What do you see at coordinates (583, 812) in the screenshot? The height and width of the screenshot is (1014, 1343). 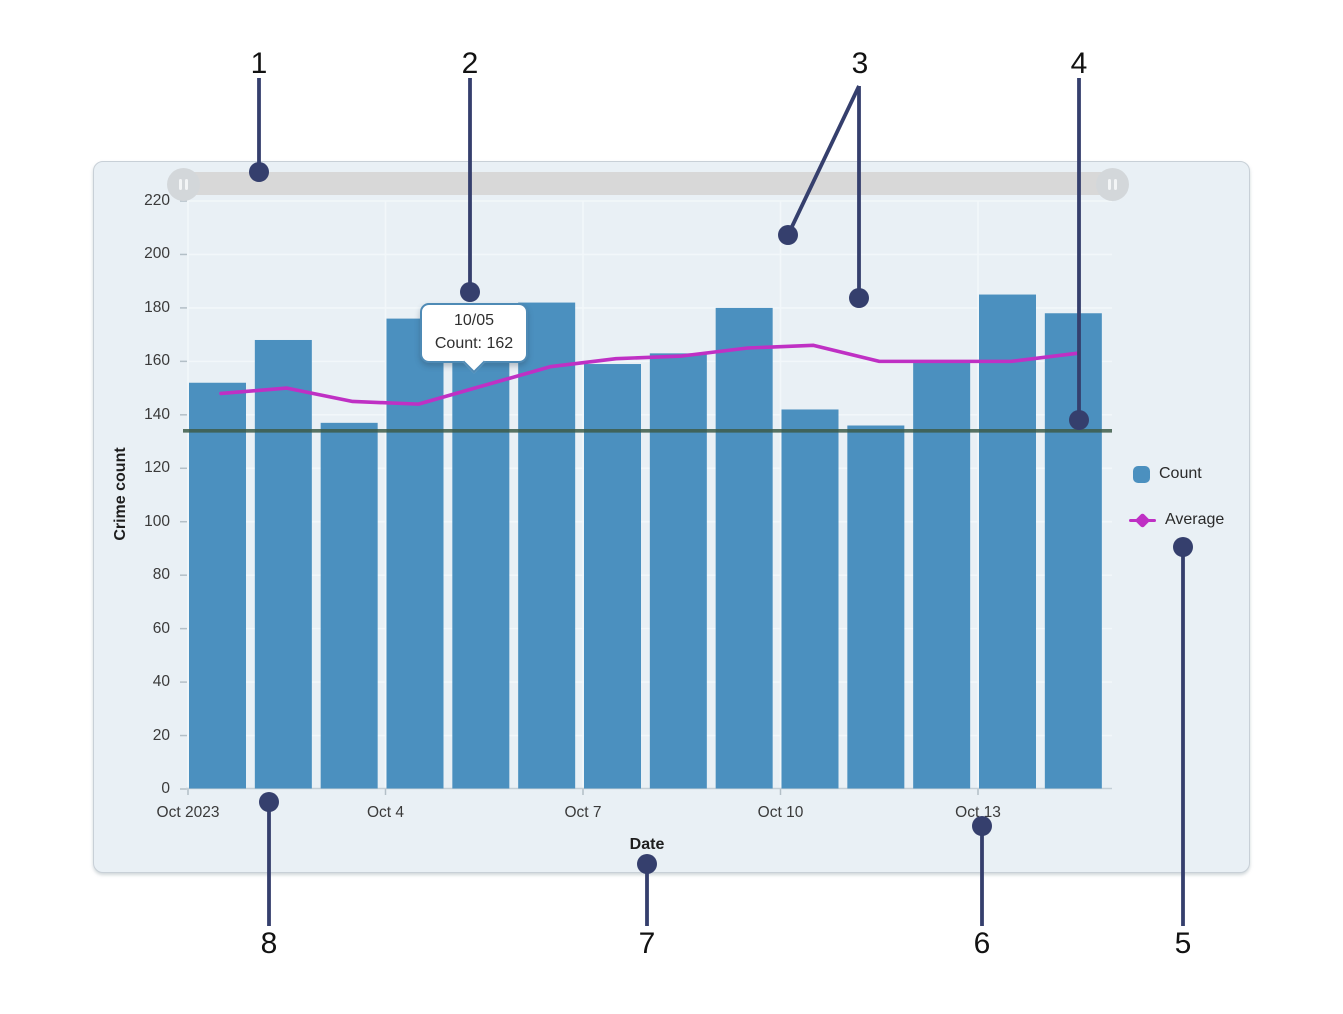 I see `x-tick-label: Oct 7` at bounding box center [583, 812].